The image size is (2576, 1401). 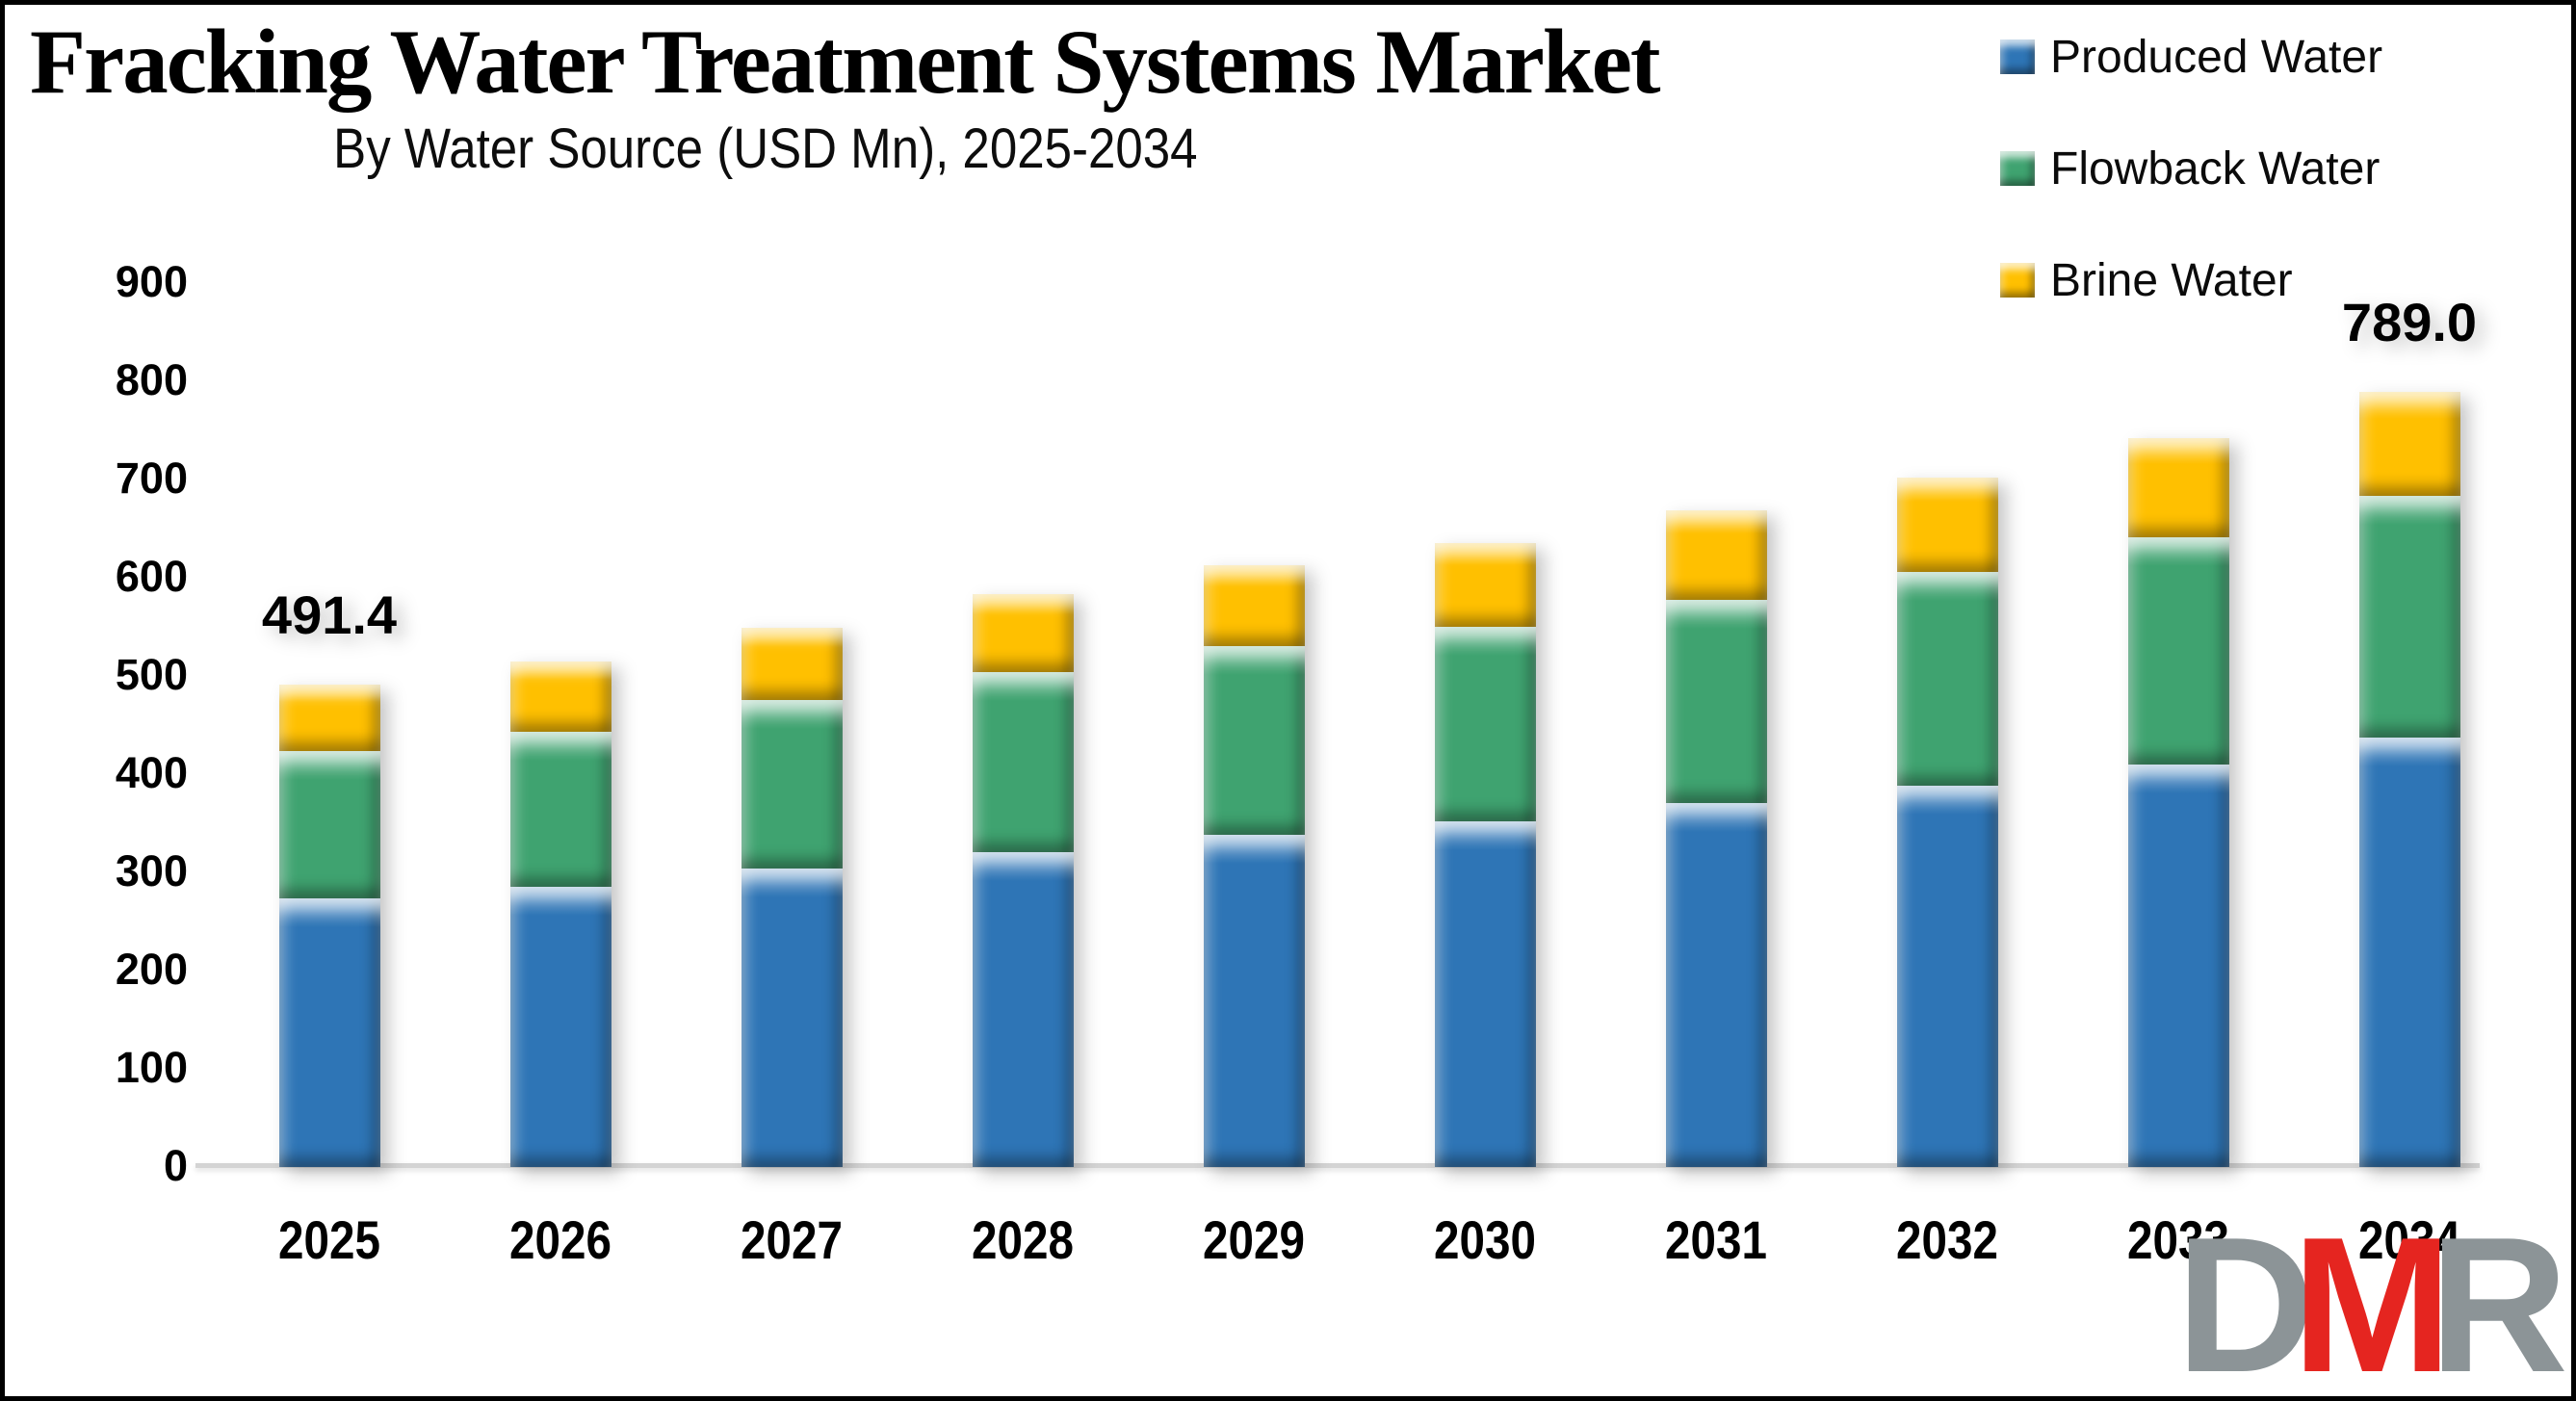 What do you see at coordinates (1716, 985) in the screenshot?
I see `bar-segment-produced-water-2031` at bounding box center [1716, 985].